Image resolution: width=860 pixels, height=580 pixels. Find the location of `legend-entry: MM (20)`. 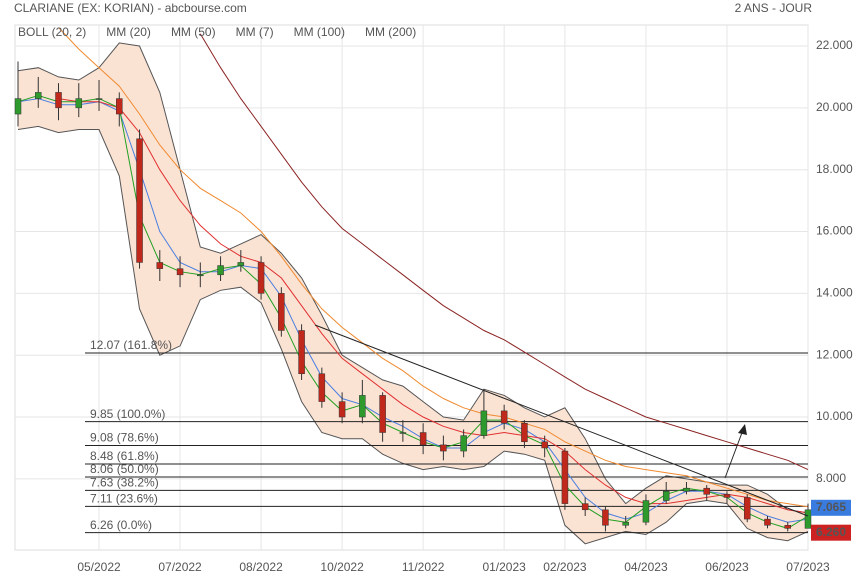

legend-entry: MM (20) is located at coordinates (128, 32).